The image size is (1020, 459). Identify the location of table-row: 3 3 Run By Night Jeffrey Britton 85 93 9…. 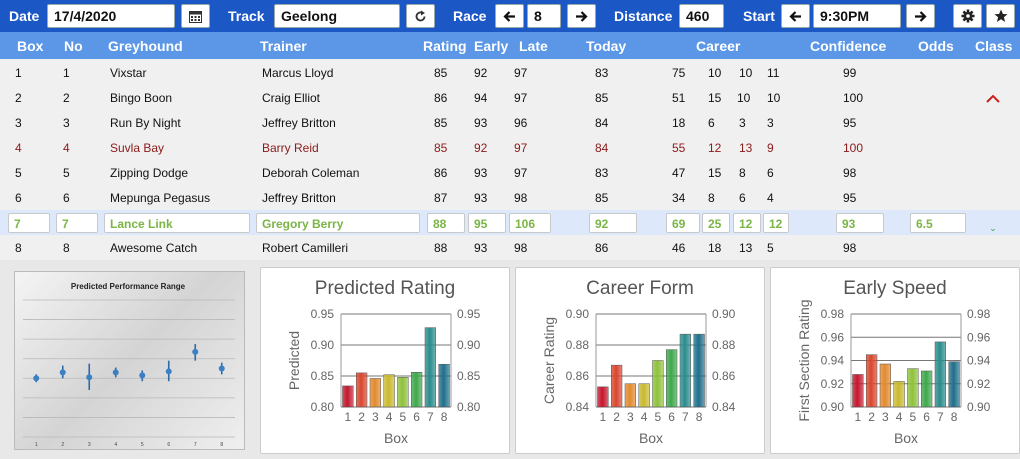
(510, 122).